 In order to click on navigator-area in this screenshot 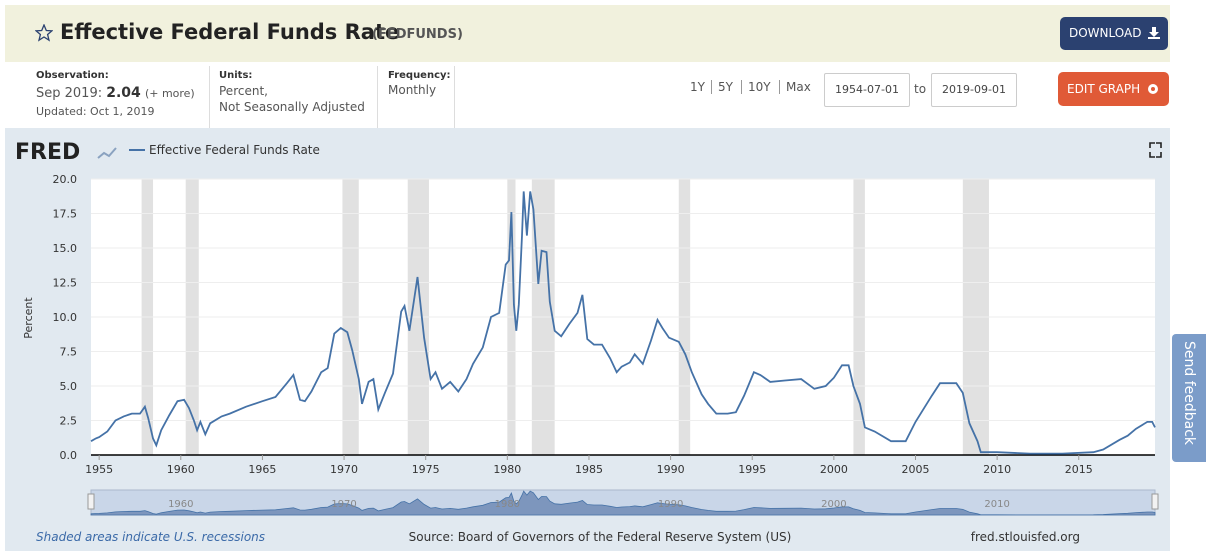, I will do `click(623, 503)`.